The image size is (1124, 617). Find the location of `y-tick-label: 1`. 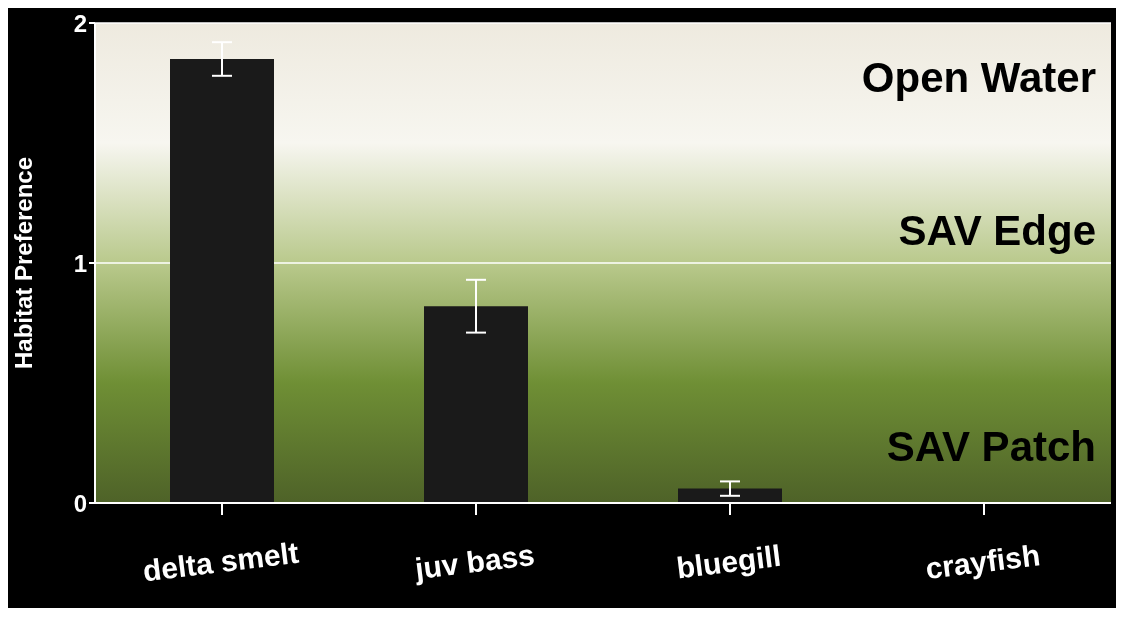

y-tick-label: 1 is located at coordinates (80, 263).